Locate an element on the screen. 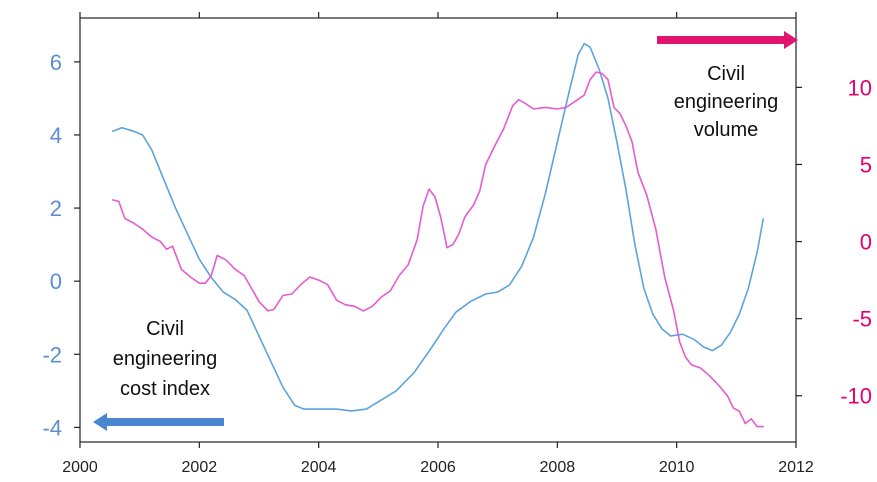  right-y-tick-label: 10 is located at coordinates (860, 87).